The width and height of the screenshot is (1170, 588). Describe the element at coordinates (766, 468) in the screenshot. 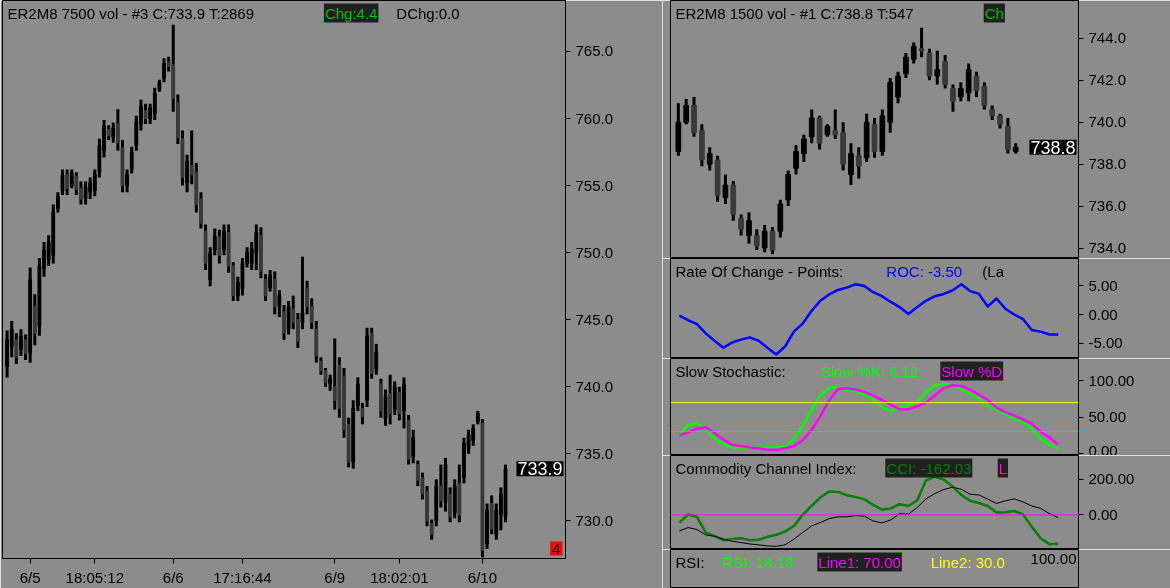

I see `chart-title: Commodity Channel Index:` at that location.